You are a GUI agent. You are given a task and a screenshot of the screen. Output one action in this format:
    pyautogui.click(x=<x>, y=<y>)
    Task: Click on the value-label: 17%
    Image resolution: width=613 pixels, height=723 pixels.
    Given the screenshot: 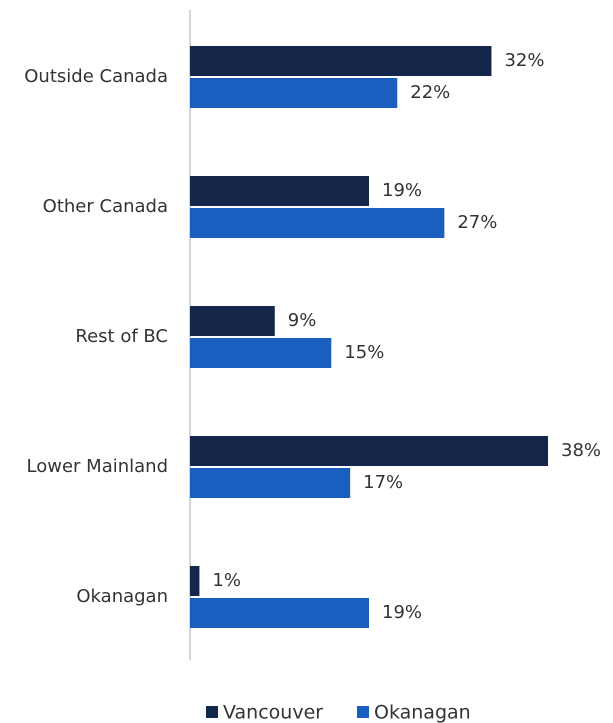 What is the action you would take?
    pyautogui.click(x=383, y=482)
    